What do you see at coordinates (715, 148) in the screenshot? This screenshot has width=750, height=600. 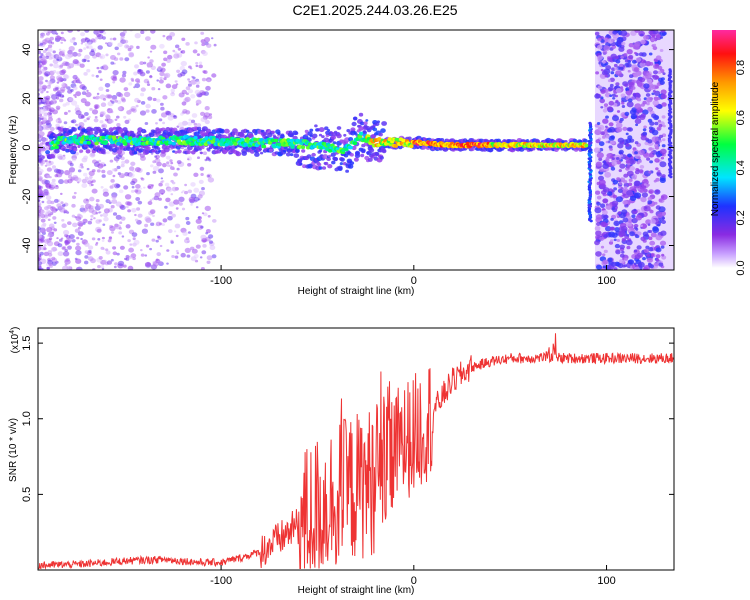 I see `colorbar-label: Normalized spectral amplitude` at bounding box center [715, 148].